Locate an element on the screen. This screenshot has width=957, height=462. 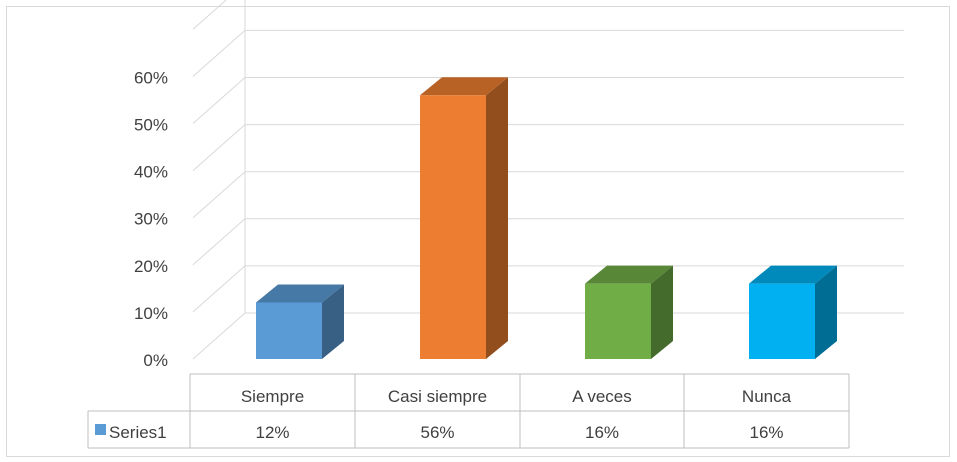
value-label: 12% is located at coordinates (272, 432).